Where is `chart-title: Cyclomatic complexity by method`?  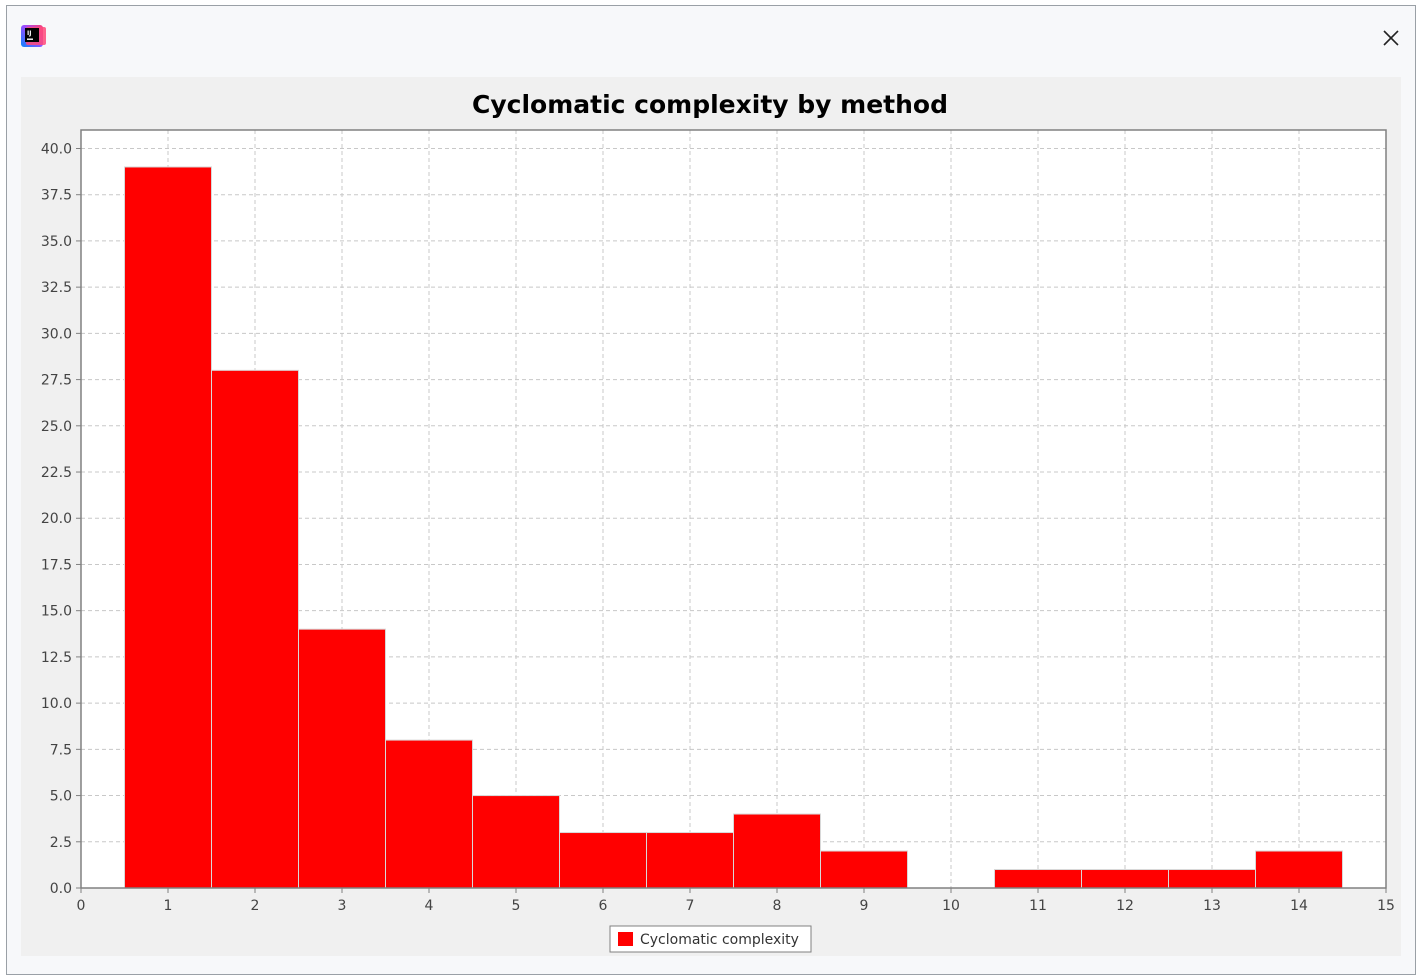
chart-title: Cyclomatic complexity by method is located at coordinates (710, 104).